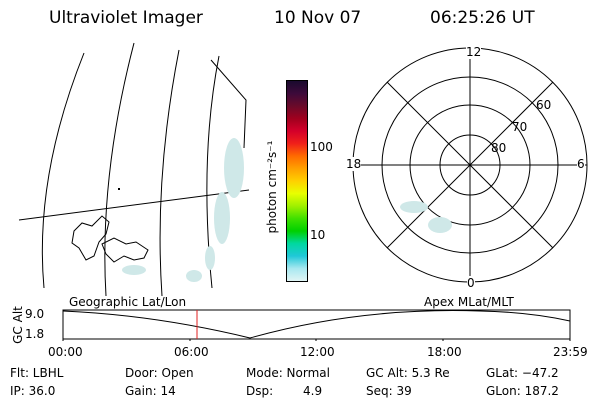  Describe the element at coordinates (128, 302) in the screenshot. I see `altitude-left-title: Geographic Lat/Lon` at that location.